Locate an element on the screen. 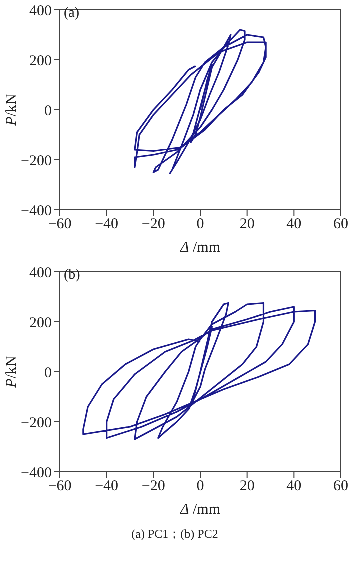  annotation: (b) is located at coordinates (72, 276).